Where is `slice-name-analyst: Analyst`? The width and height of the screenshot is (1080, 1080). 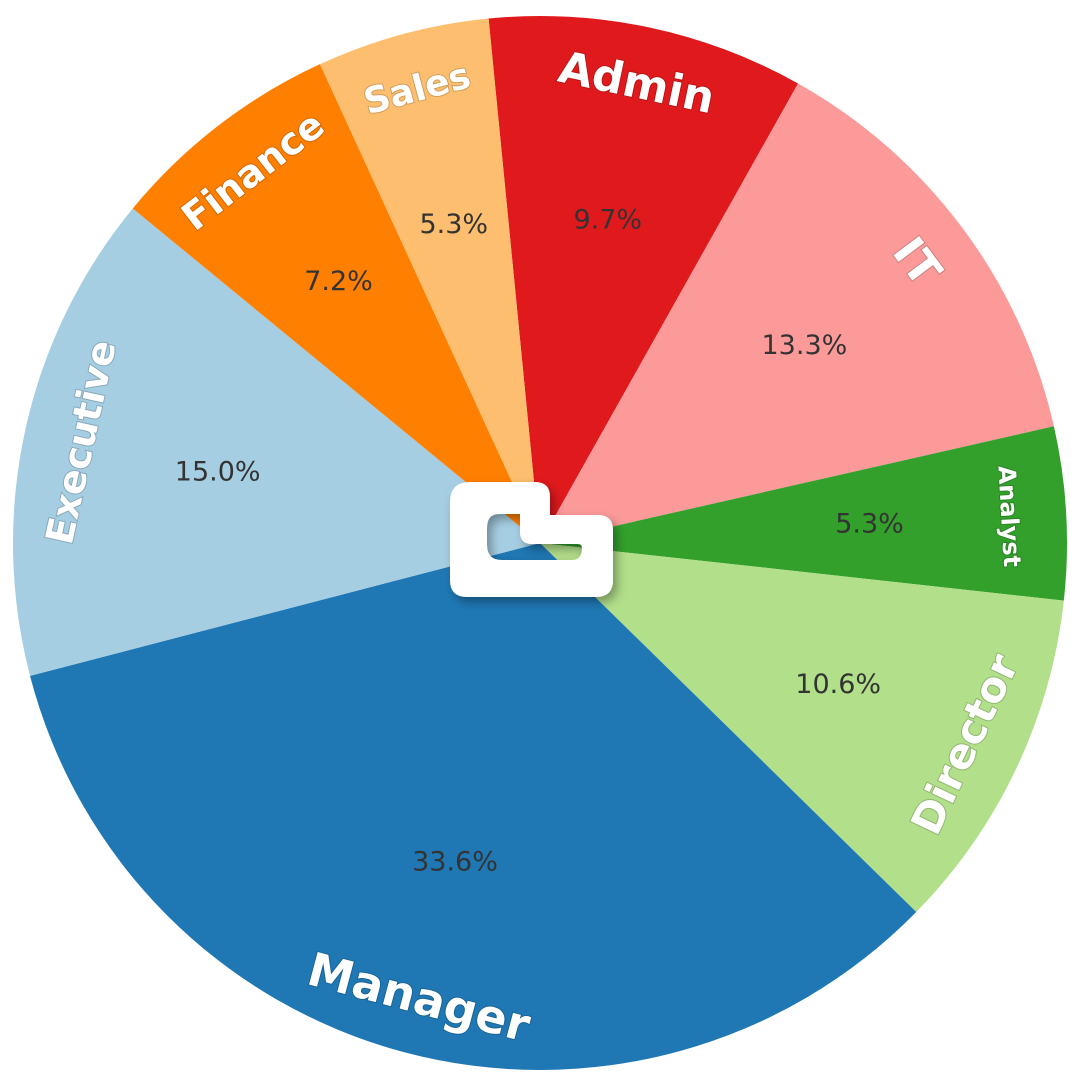
slice-name-analyst: Analyst is located at coordinates (1009, 516).